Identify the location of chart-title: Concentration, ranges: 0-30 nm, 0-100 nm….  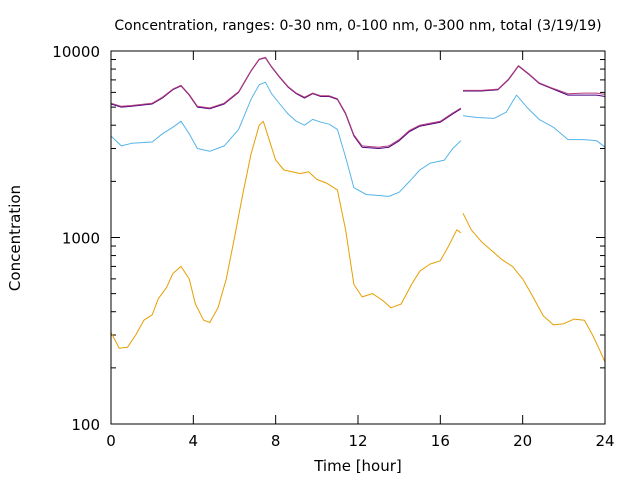
(357, 26).